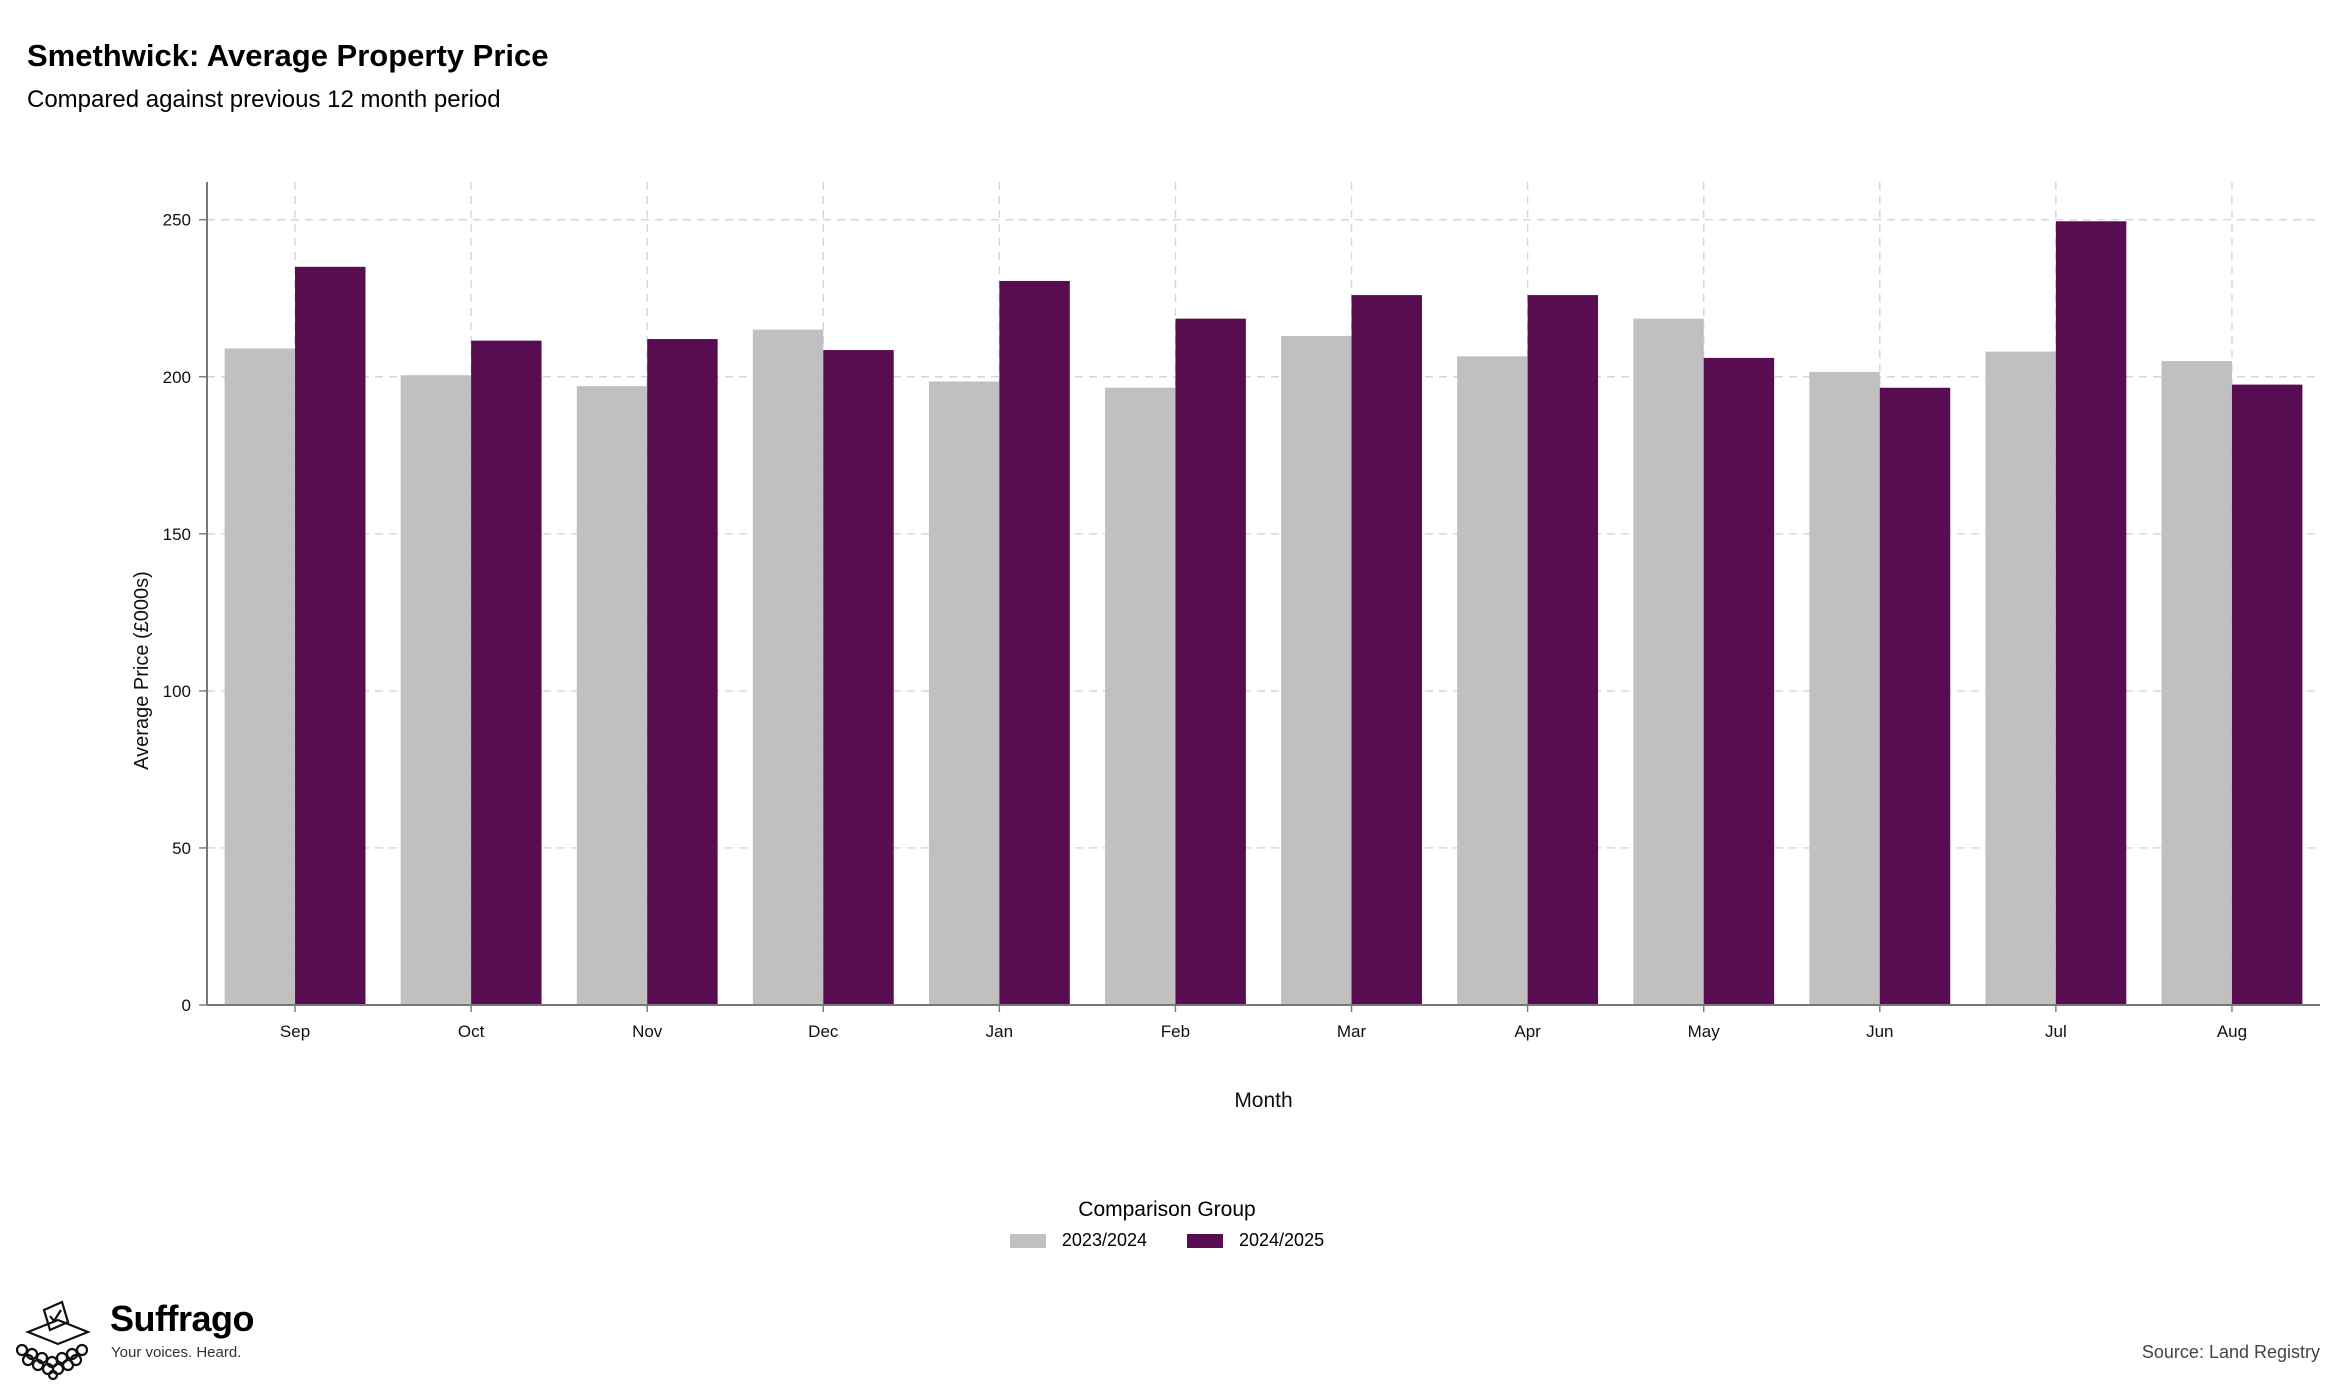  I want to click on bar-2024-2025-oct, so click(506, 672).